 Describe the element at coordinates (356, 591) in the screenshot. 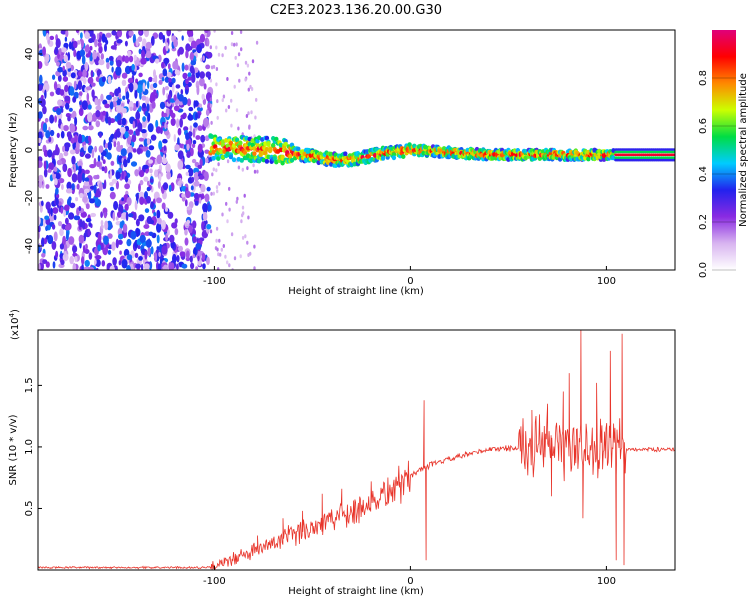

I see `snr-x-label: Height of straight line (km)` at that location.